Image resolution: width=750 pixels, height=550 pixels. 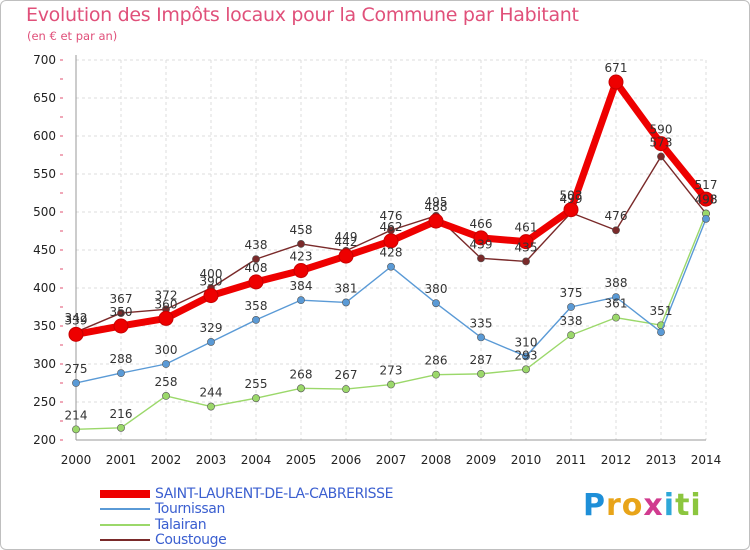 I want to click on y-tick-label: 700, so click(x=44, y=60).